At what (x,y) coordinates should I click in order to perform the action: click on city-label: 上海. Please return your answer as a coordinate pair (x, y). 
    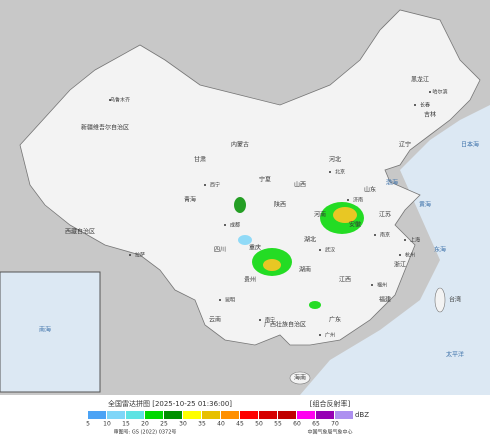
    Looking at the image, I should click on (415, 240).